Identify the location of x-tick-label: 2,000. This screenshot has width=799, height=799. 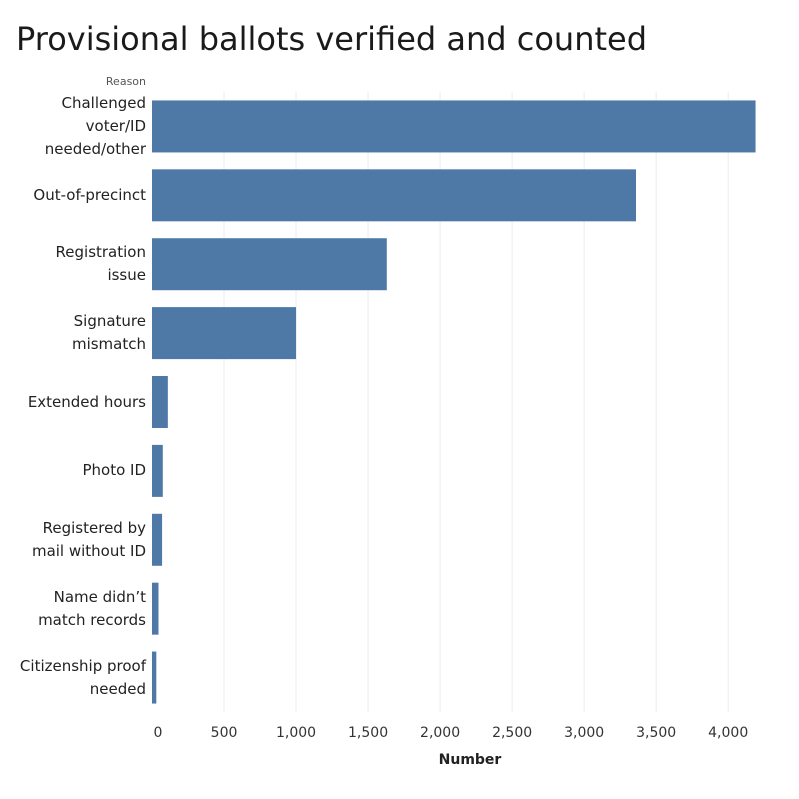
(440, 733).